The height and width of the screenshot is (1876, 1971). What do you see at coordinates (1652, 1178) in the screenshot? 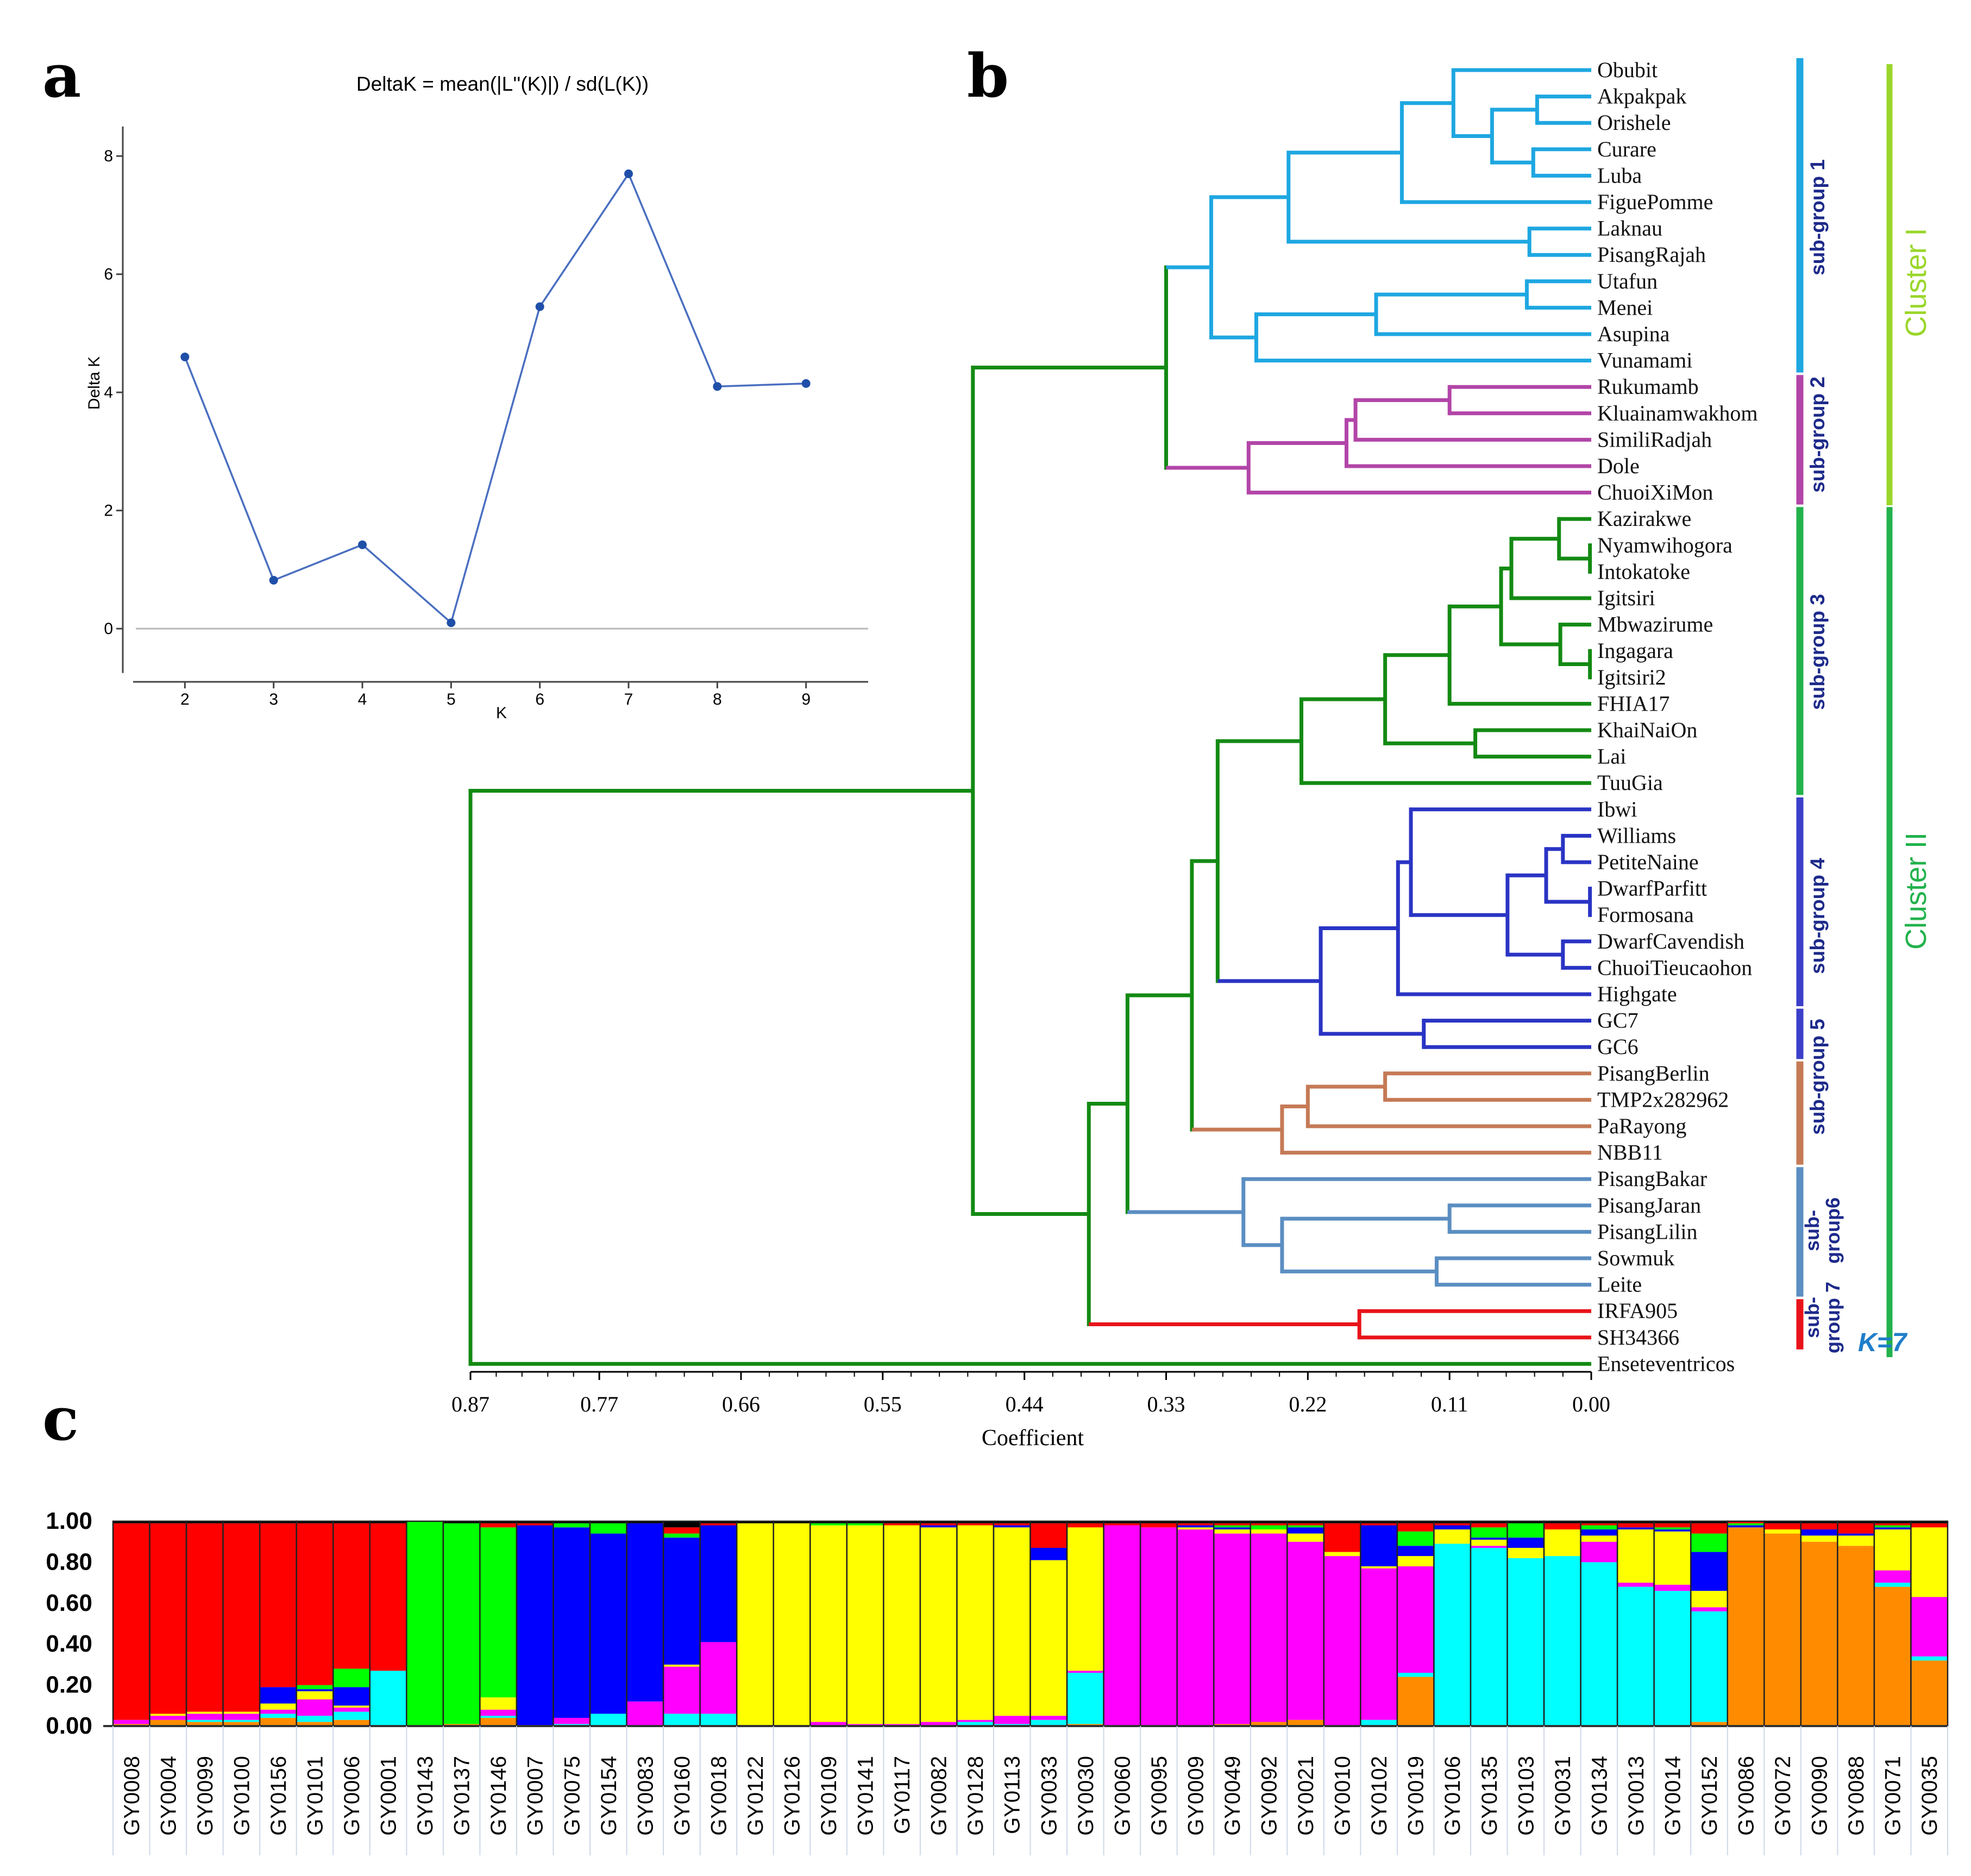
I see `leaf-label: PisangBakar` at bounding box center [1652, 1178].